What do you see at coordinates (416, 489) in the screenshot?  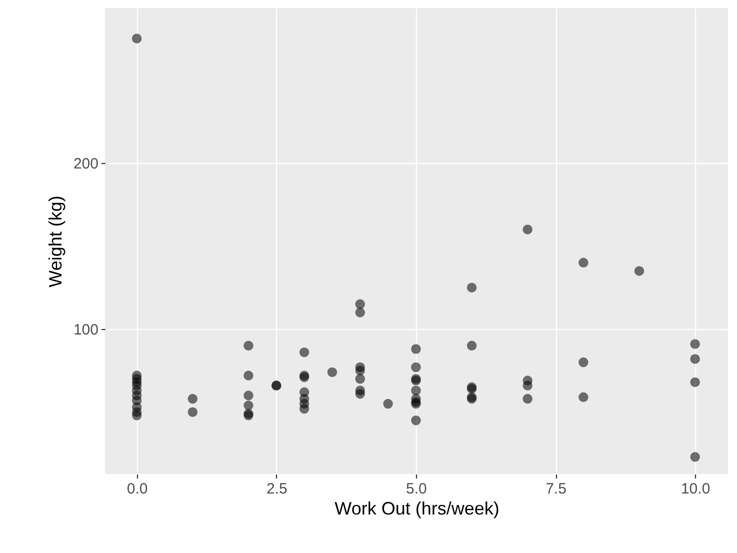 I see `x-tick-label: 5.0` at bounding box center [416, 489].